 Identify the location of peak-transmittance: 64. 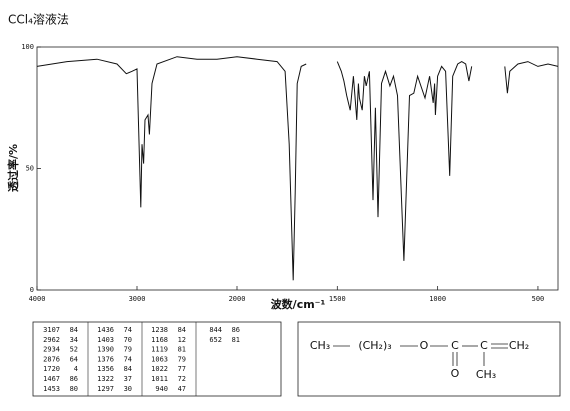
(74, 359).